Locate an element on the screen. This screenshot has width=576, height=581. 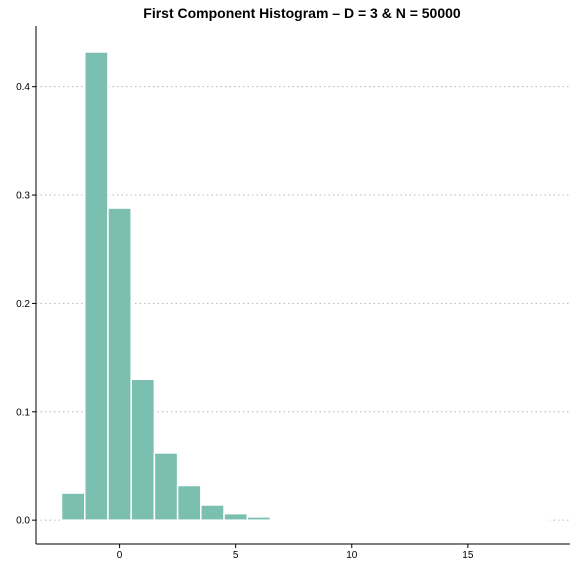
y-tick-label: 0.1 is located at coordinates (23, 412).